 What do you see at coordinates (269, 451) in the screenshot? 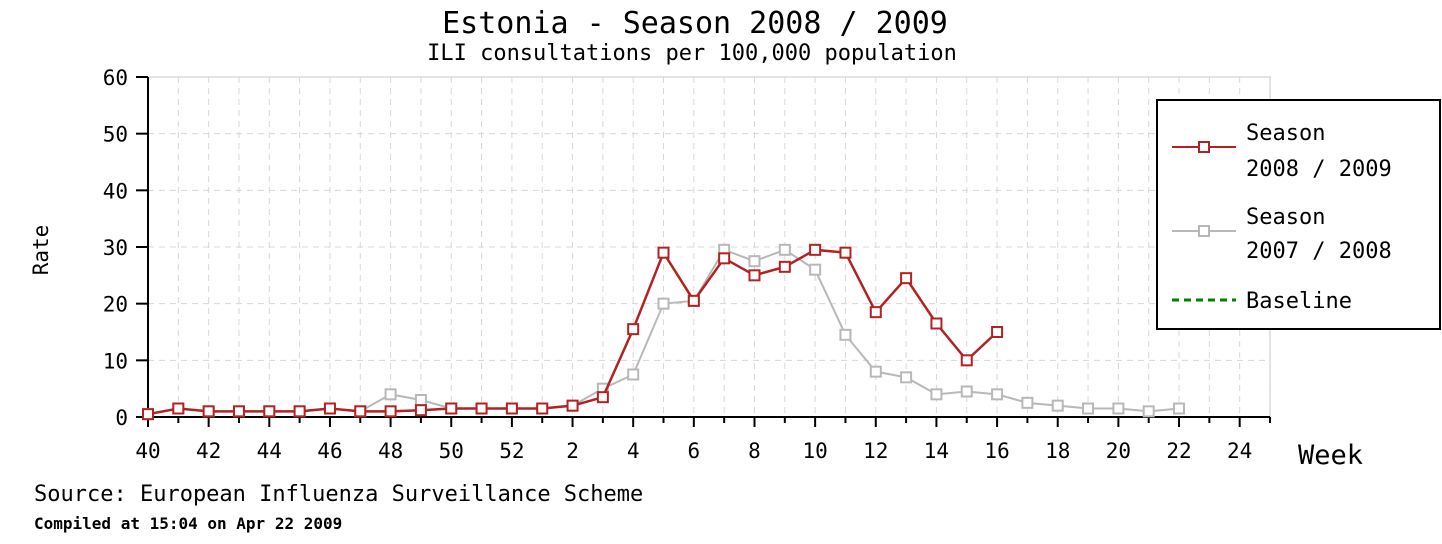
I see `x-tick-label: 44` at bounding box center [269, 451].